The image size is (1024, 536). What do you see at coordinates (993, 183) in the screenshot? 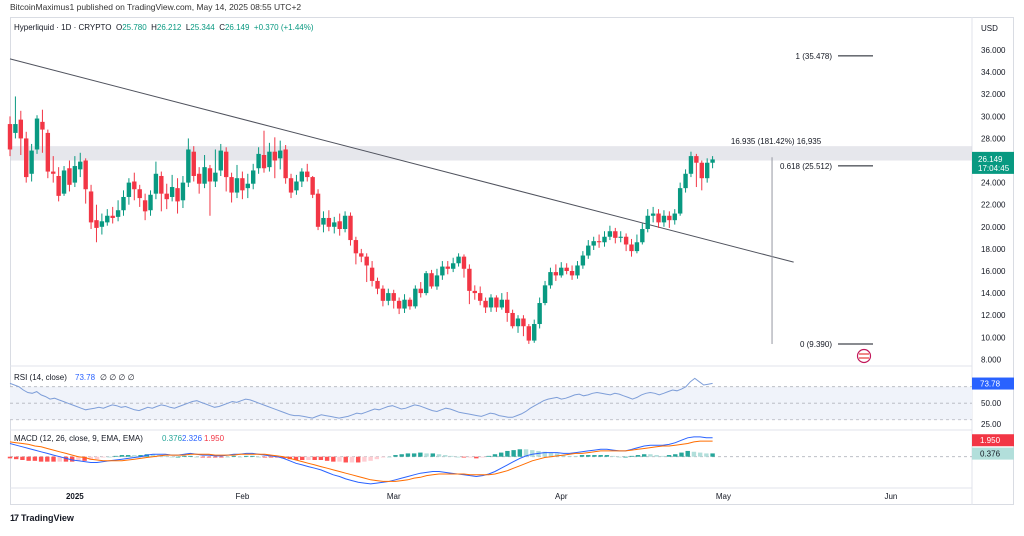
I see `price-tick-label: 24.000` at bounding box center [993, 183].